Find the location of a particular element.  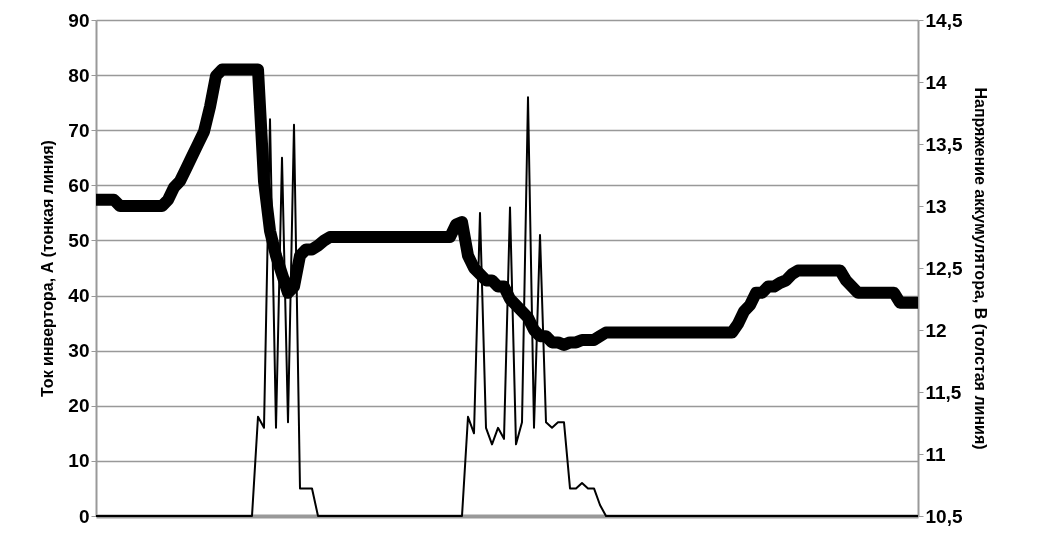

y2-tick-label: 13,5 is located at coordinates (944, 144).